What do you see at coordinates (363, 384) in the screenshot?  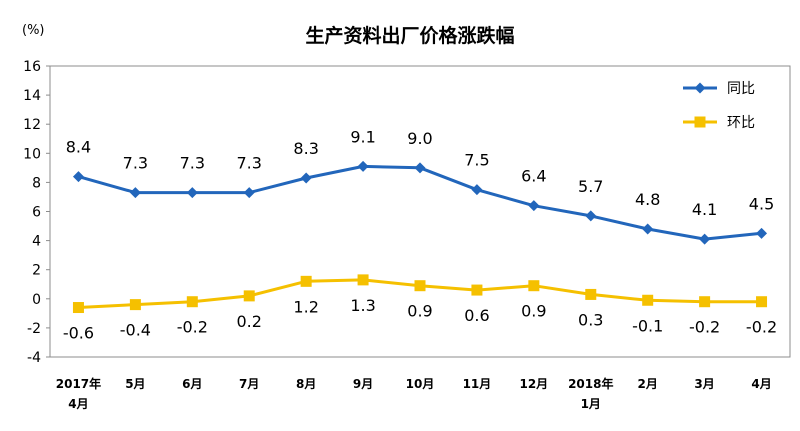 I see `x-tick-label: 9月` at bounding box center [363, 384].